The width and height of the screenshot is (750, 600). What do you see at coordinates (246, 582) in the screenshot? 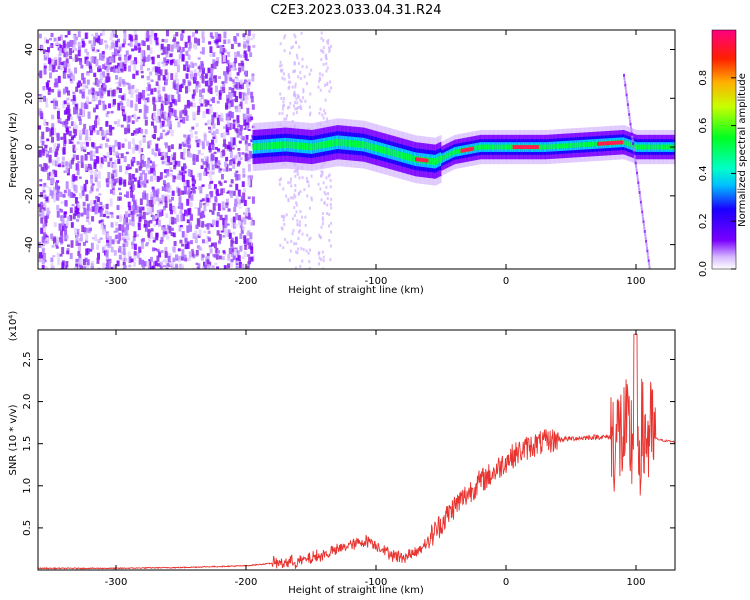
I see `snr-x-tick-label: -200` at bounding box center [246, 582].